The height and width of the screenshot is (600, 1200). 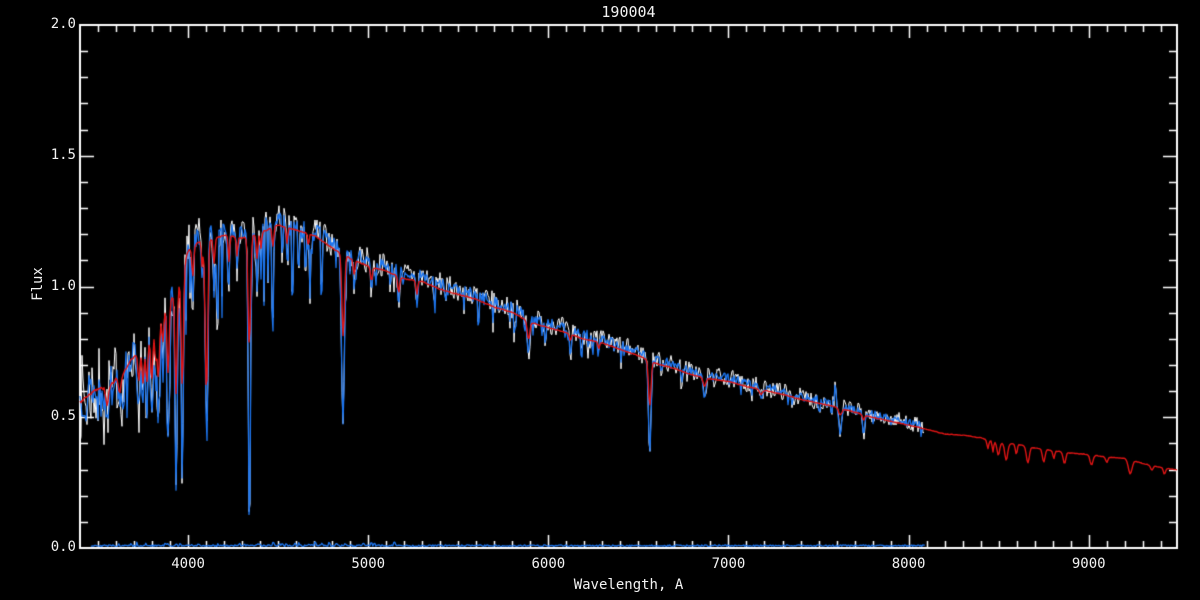 What do you see at coordinates (908, 564) in the screenshot?
I see `x-tick-label: 8000` at bounding box center [908, 564].